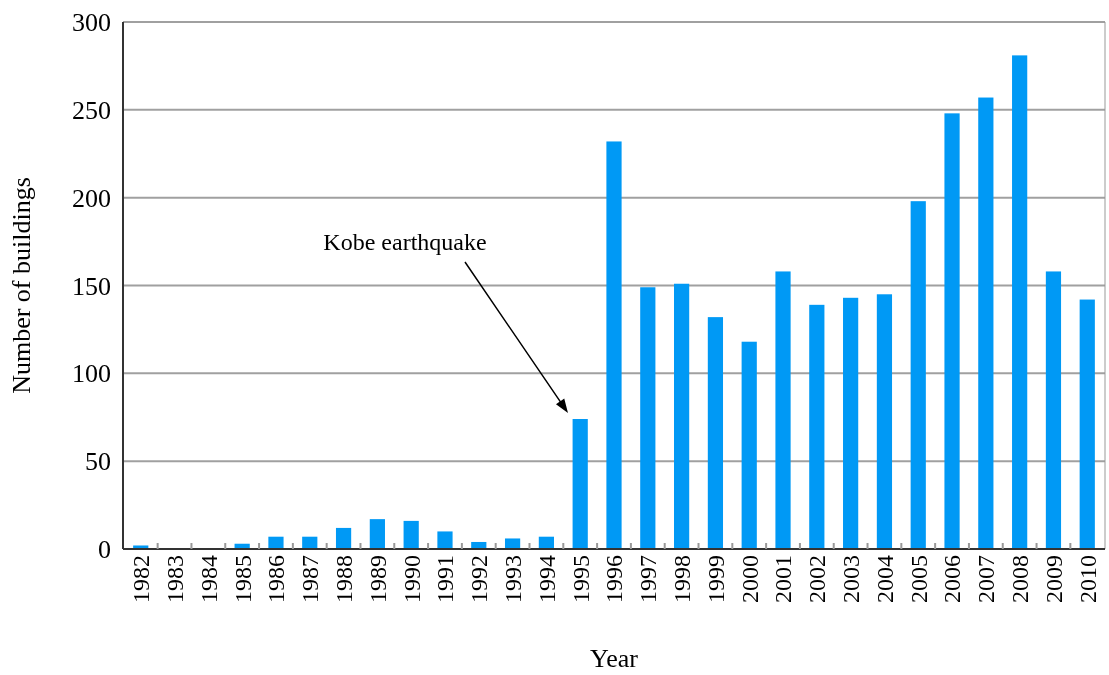 This screenshot has width=1109, height=675. What do you see at coordinates (884, 579) in the screenshot?
I see `x-tick-label: 2004` at bounding box center [884, 579].